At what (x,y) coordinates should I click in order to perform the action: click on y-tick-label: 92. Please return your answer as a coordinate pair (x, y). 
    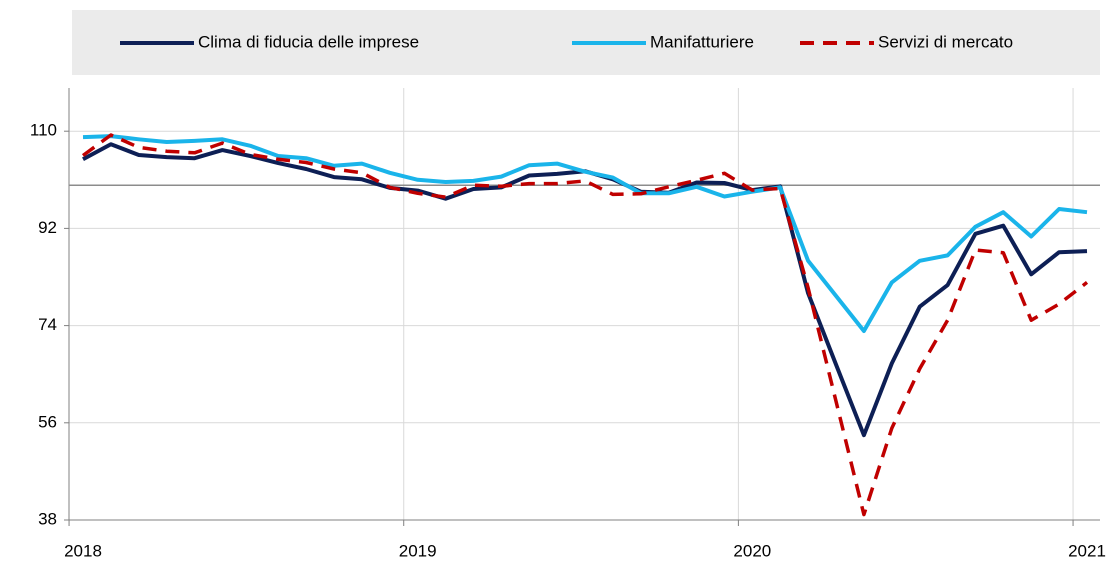
    Looking at the image, I should click on (47, 227).